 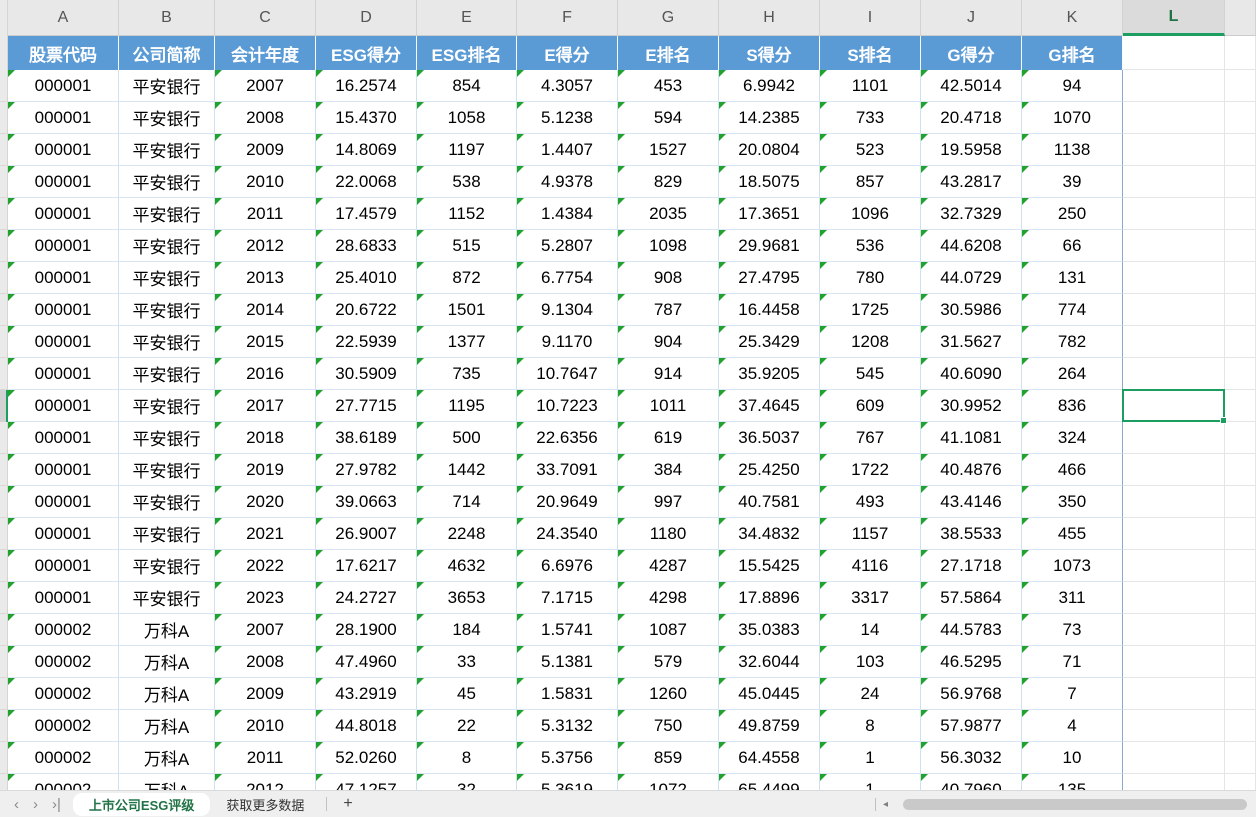 What do you see at coordinates (467, 566) in the screenshot?
I see `cell: 4632` at bounding box center [467, 566].